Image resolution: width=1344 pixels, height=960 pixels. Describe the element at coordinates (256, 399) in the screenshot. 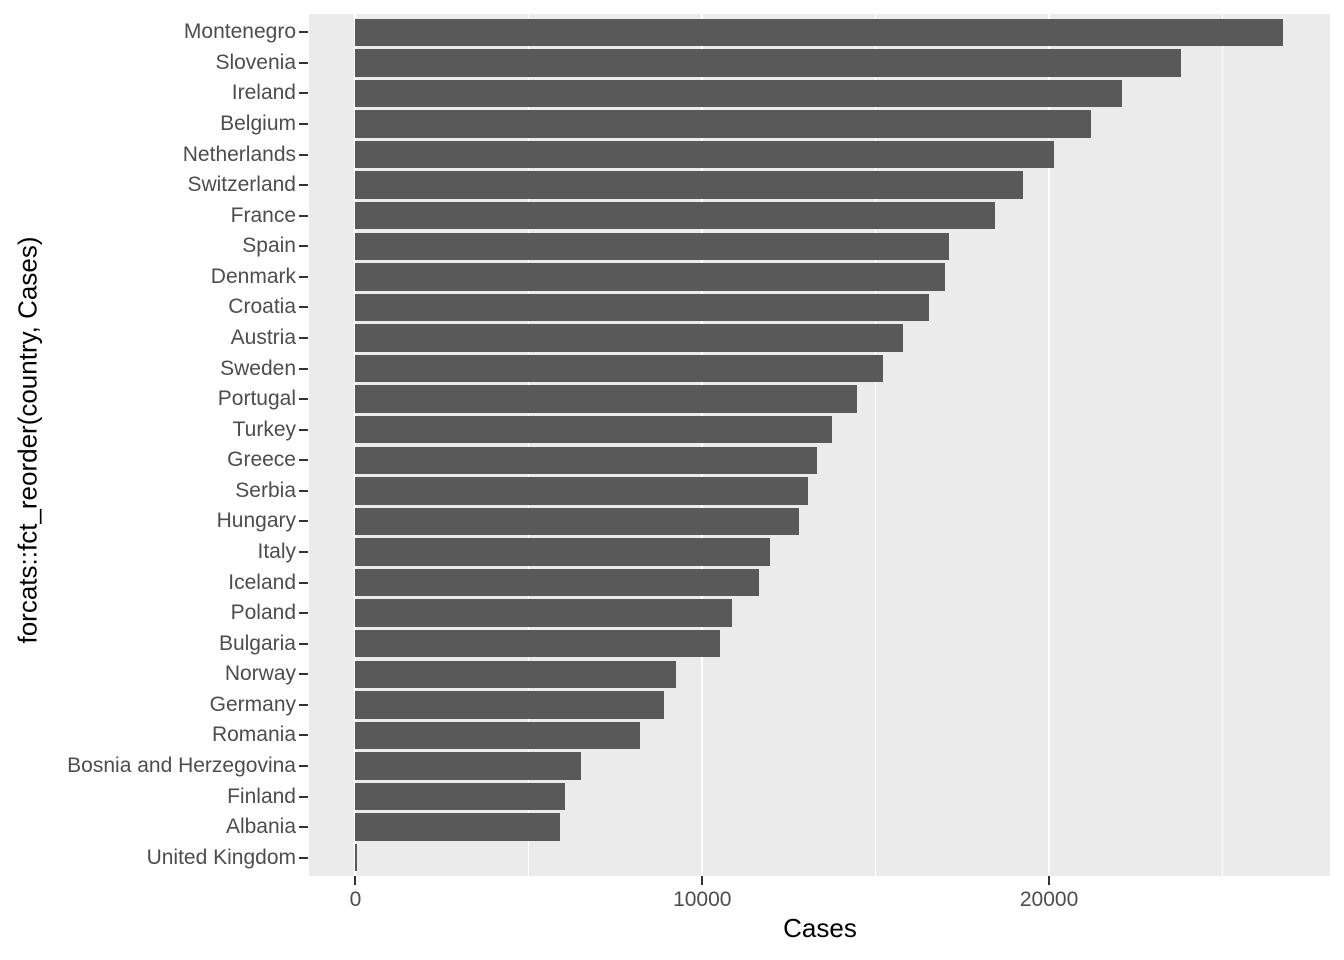

I see `y-tick-label: Portugal` at that location.